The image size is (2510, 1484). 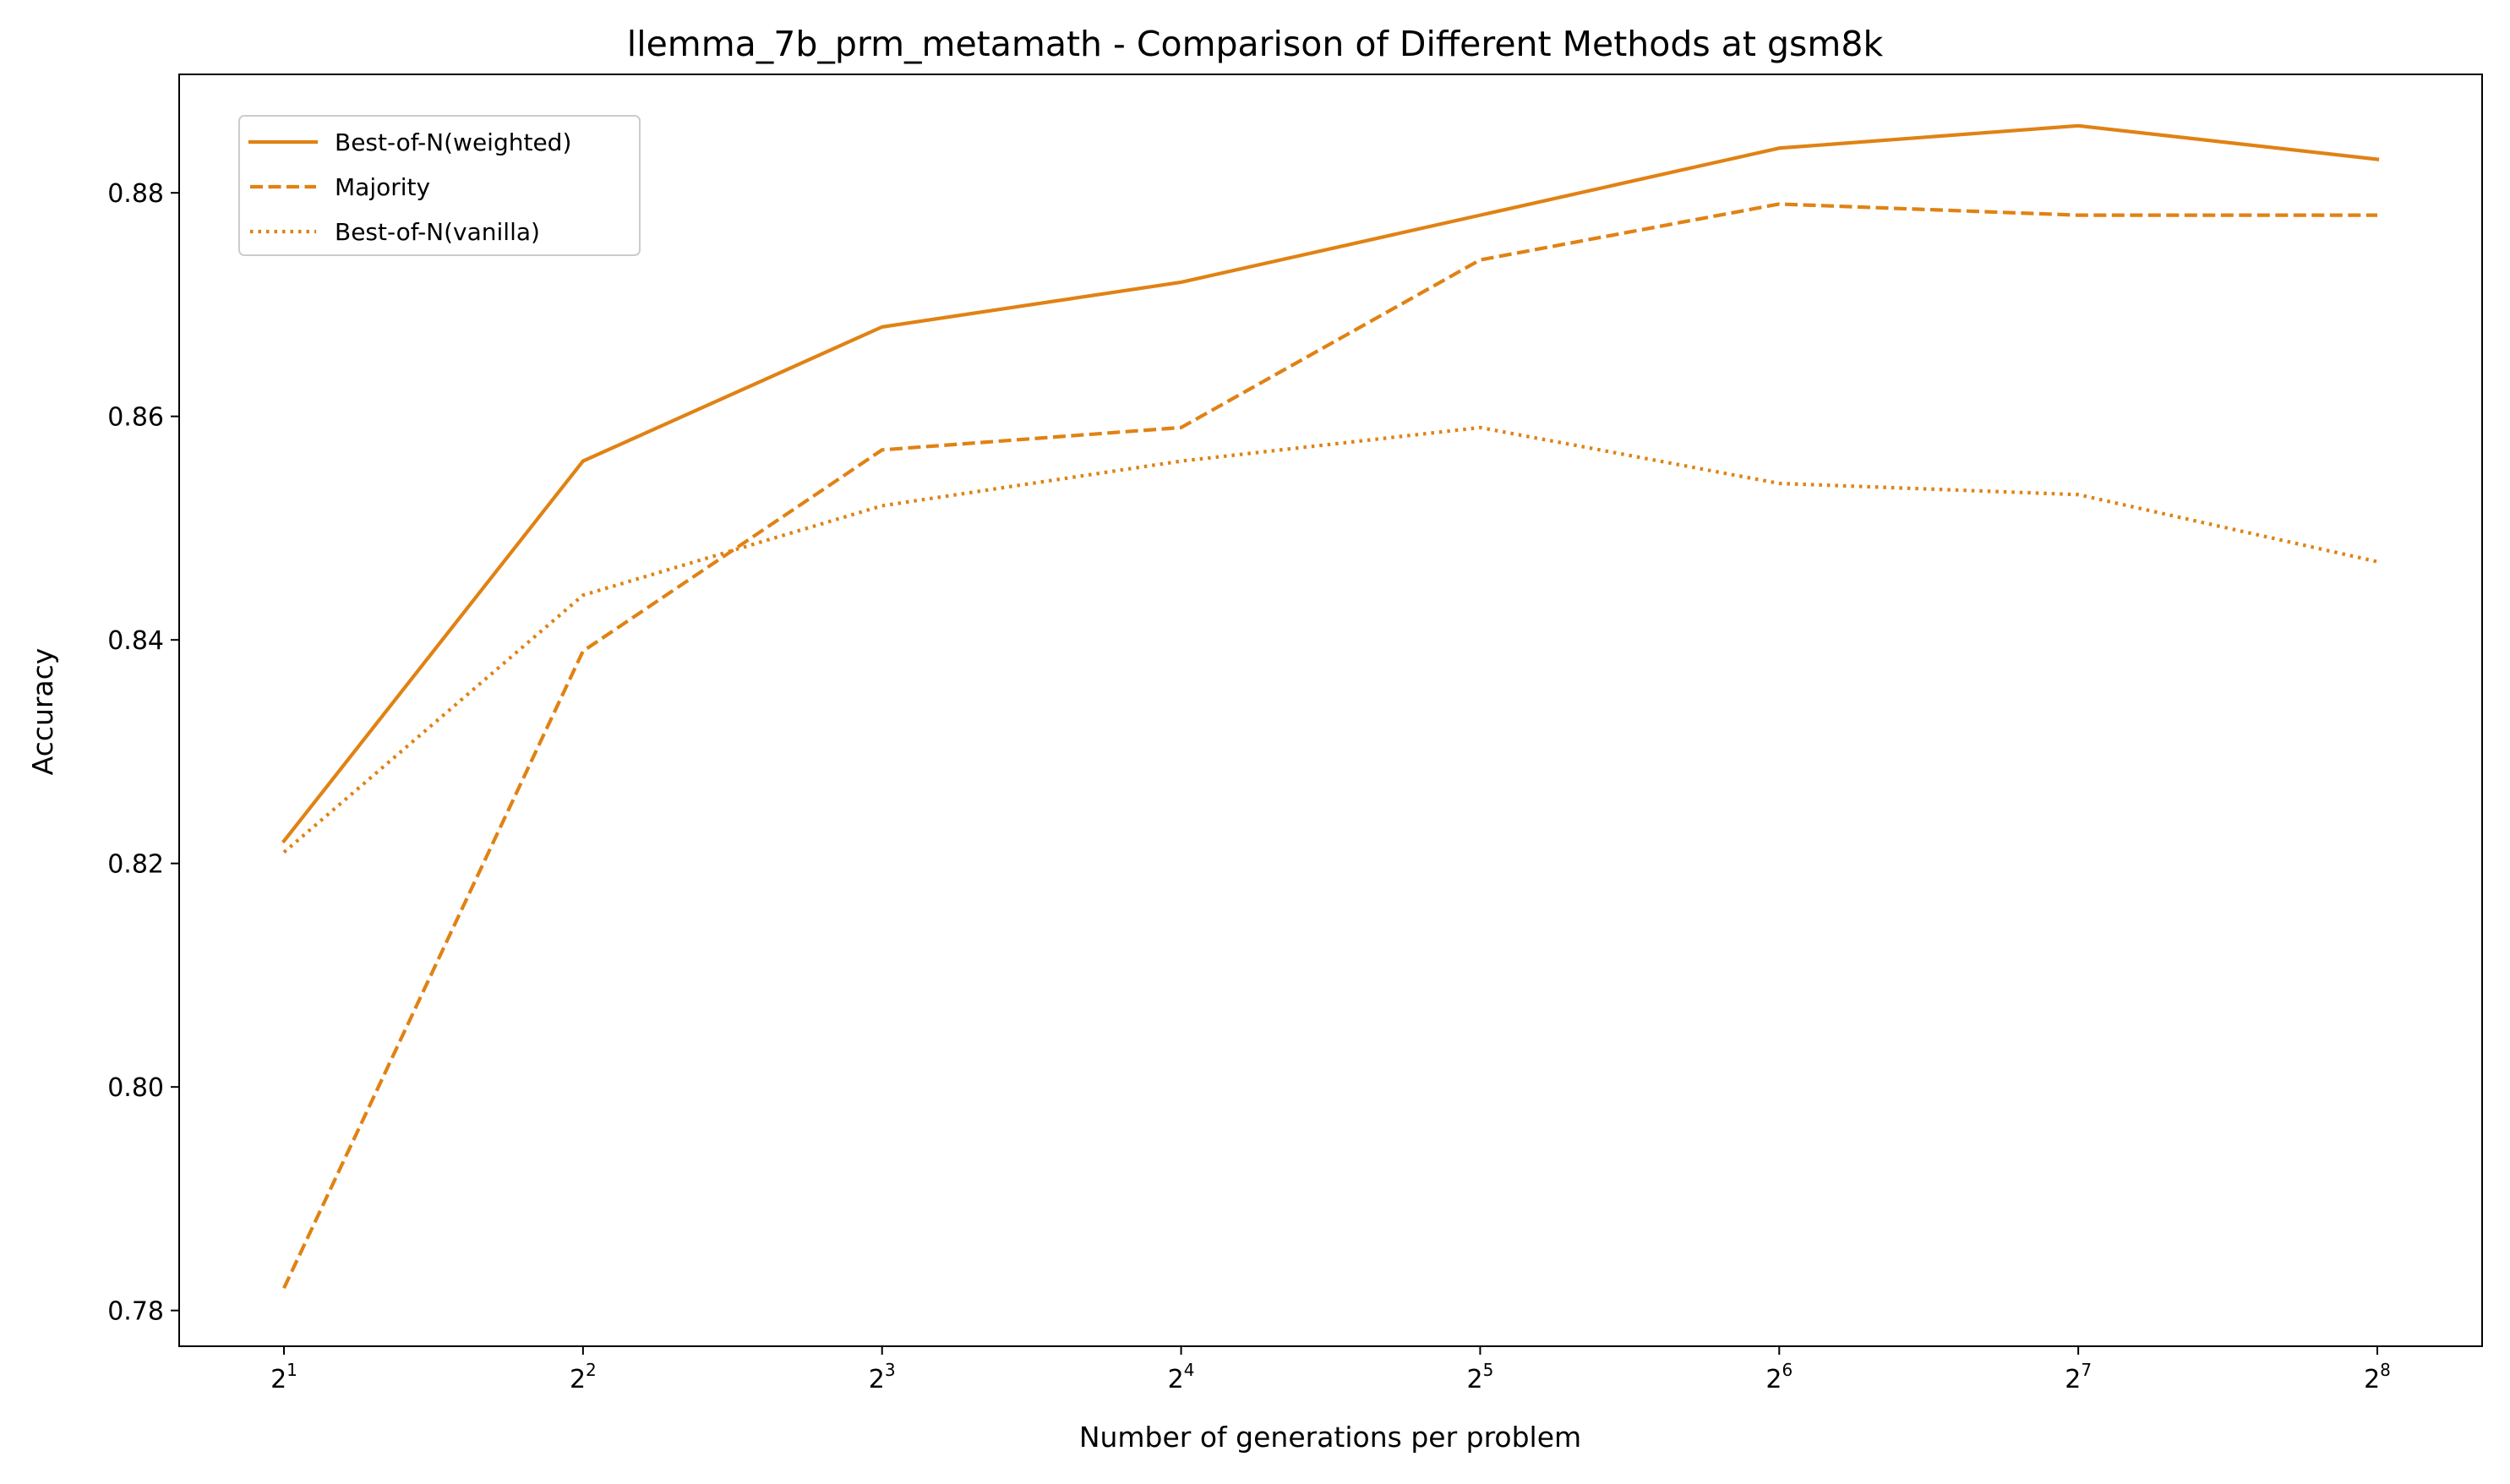 I want to click on x-axis-ticks: 21 22 23 24 25 26 27 28, so click(x=1331, y=1370).